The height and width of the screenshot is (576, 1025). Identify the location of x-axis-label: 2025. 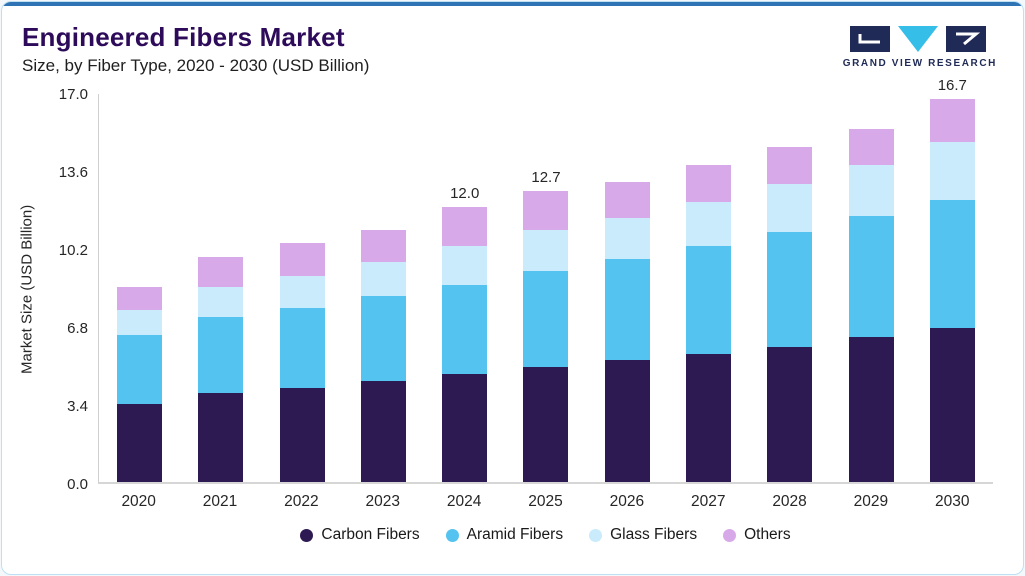
(545, 501).